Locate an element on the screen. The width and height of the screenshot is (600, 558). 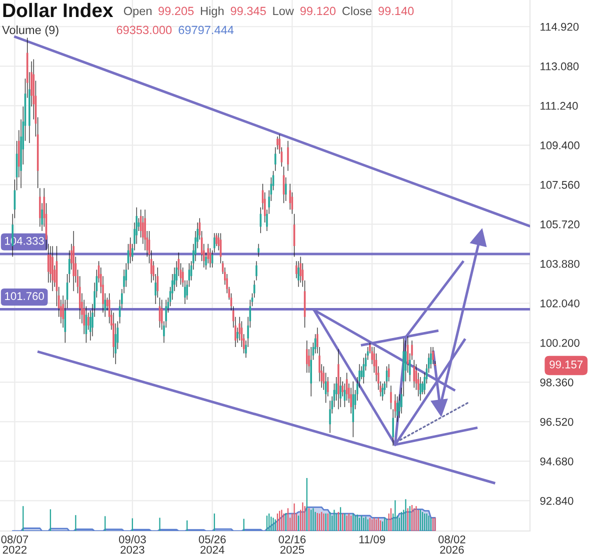
annotation: 69353.000 is located at coordinates (144, 30).